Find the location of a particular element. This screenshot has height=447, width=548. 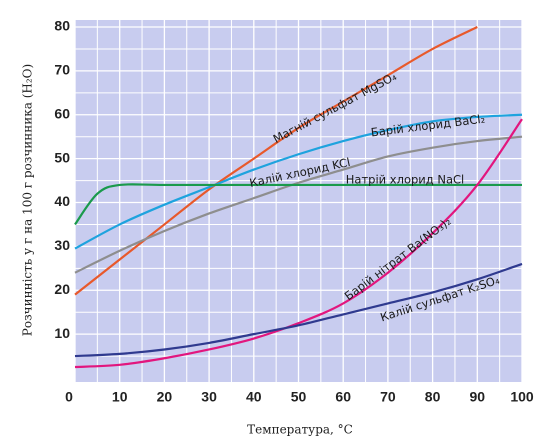

curve-label: Натрій хлорид NaCl is located at coordinates (405, 180).